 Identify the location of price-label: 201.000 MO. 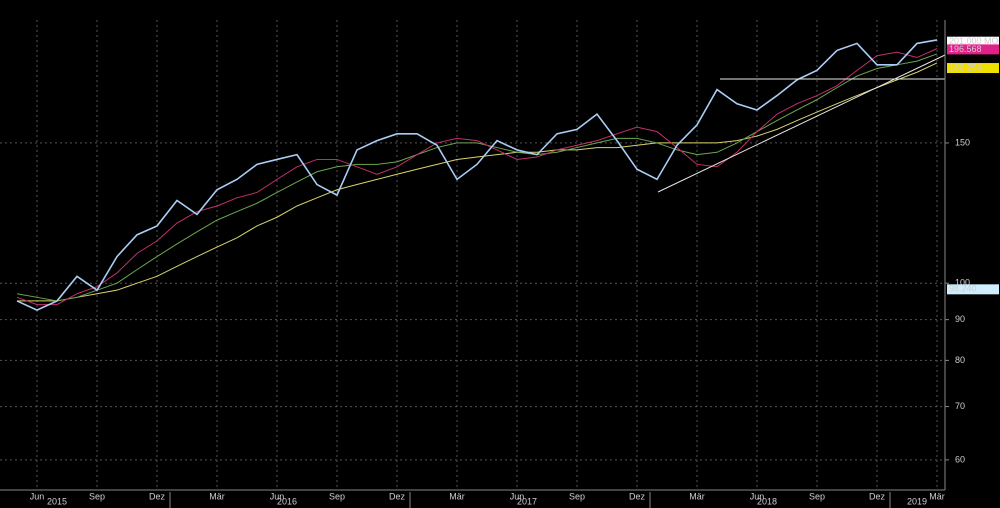
(974, 41).